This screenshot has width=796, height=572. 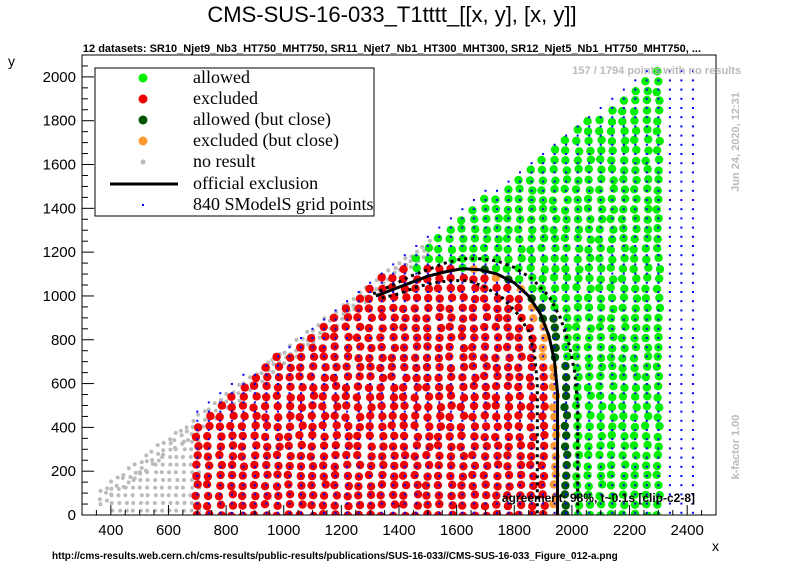 What do you see at coordinates (225, 98) in the screenshot?
I see `legend-label-excluded: excluded` at bounding box center [225, 98].